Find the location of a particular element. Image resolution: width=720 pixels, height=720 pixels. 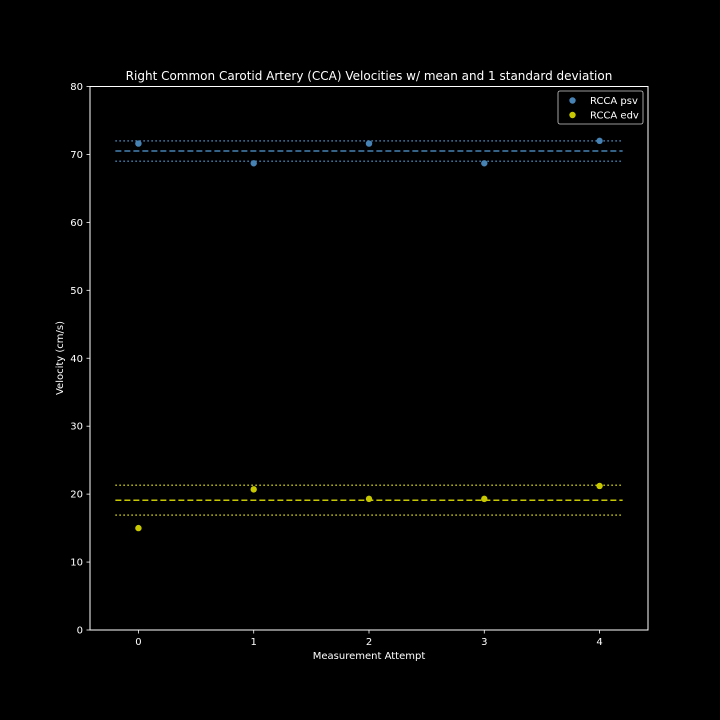

y-tick-label: 40 is located at coordinates (76, 359).